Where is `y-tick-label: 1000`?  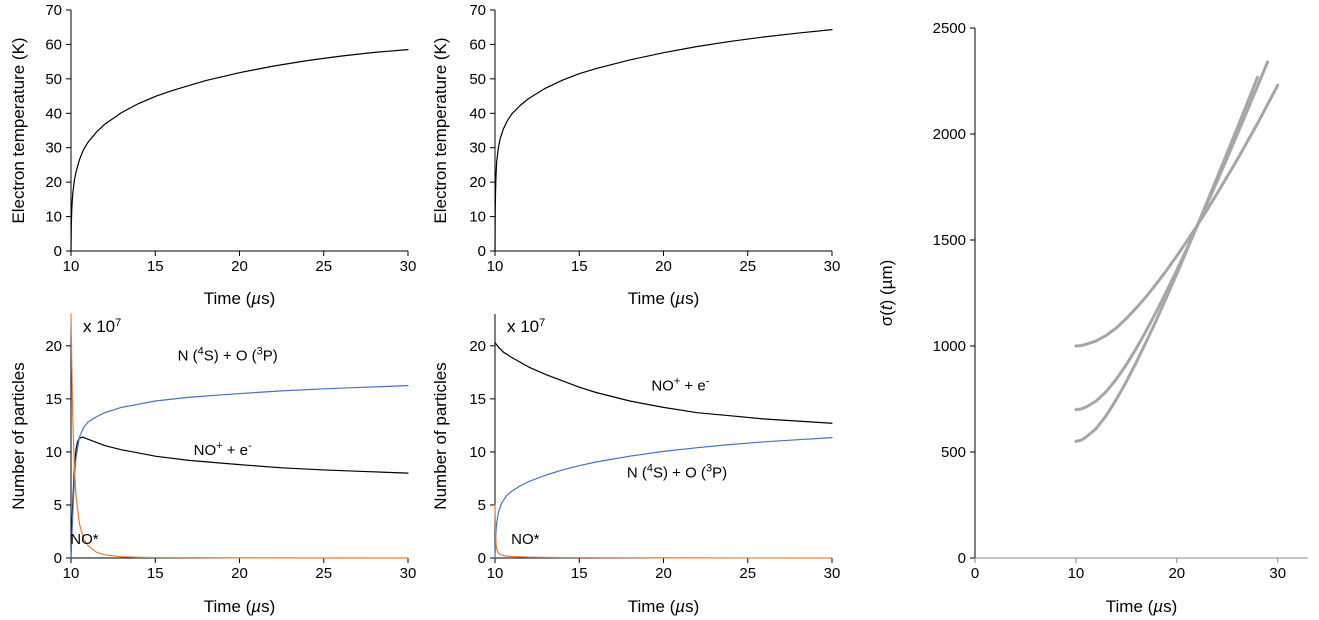 y-tick-label: 1000 is located at coordinates (949, 346).